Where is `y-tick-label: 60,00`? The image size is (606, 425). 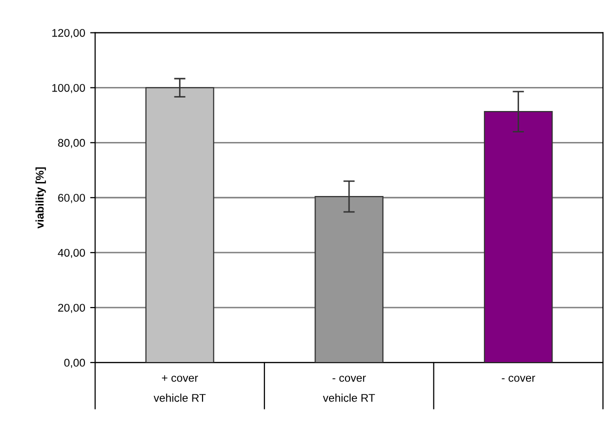 y-tick-label: 60,00 is located at coordinates (71, 199).